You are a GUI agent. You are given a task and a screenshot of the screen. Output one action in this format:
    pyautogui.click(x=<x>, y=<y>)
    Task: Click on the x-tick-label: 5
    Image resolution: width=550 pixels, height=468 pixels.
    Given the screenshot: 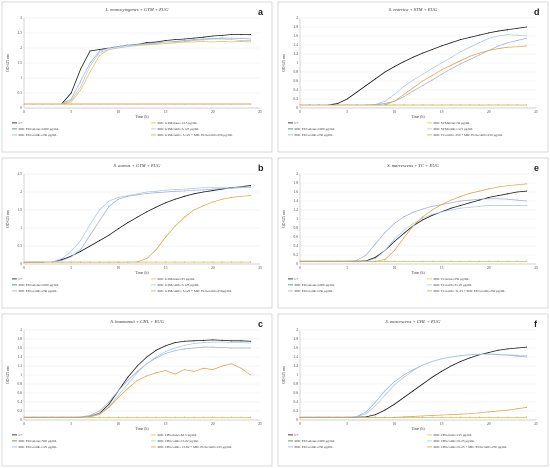 What is the action you would take?
    pyautogui.click(x=347, y=424)
    